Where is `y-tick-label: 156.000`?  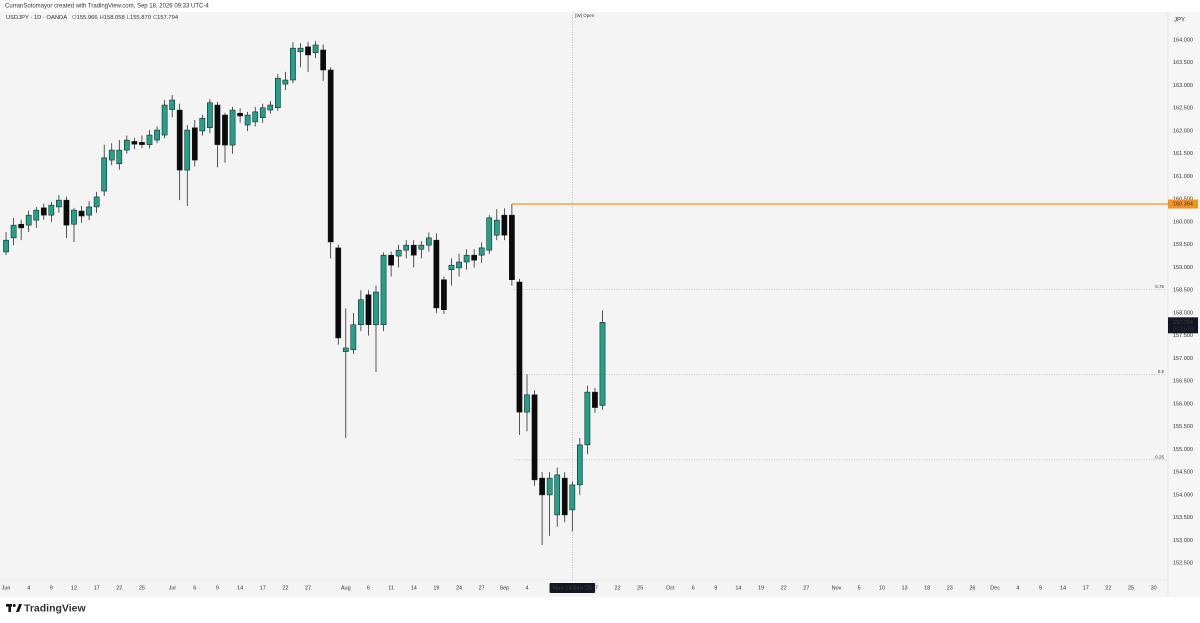
y-tick-label: 156.000 is located at coordinates (1183, 404).